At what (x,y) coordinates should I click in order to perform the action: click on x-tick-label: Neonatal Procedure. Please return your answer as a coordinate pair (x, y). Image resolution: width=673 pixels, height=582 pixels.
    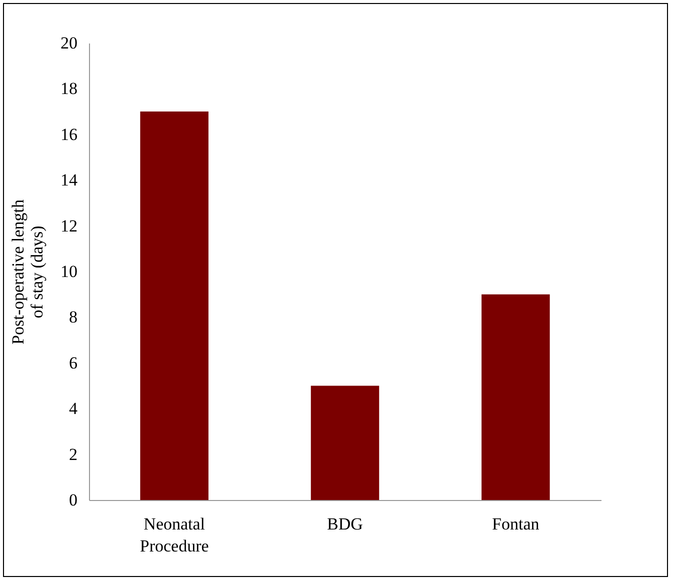
    Looking at the image, I should click on (174, 535).